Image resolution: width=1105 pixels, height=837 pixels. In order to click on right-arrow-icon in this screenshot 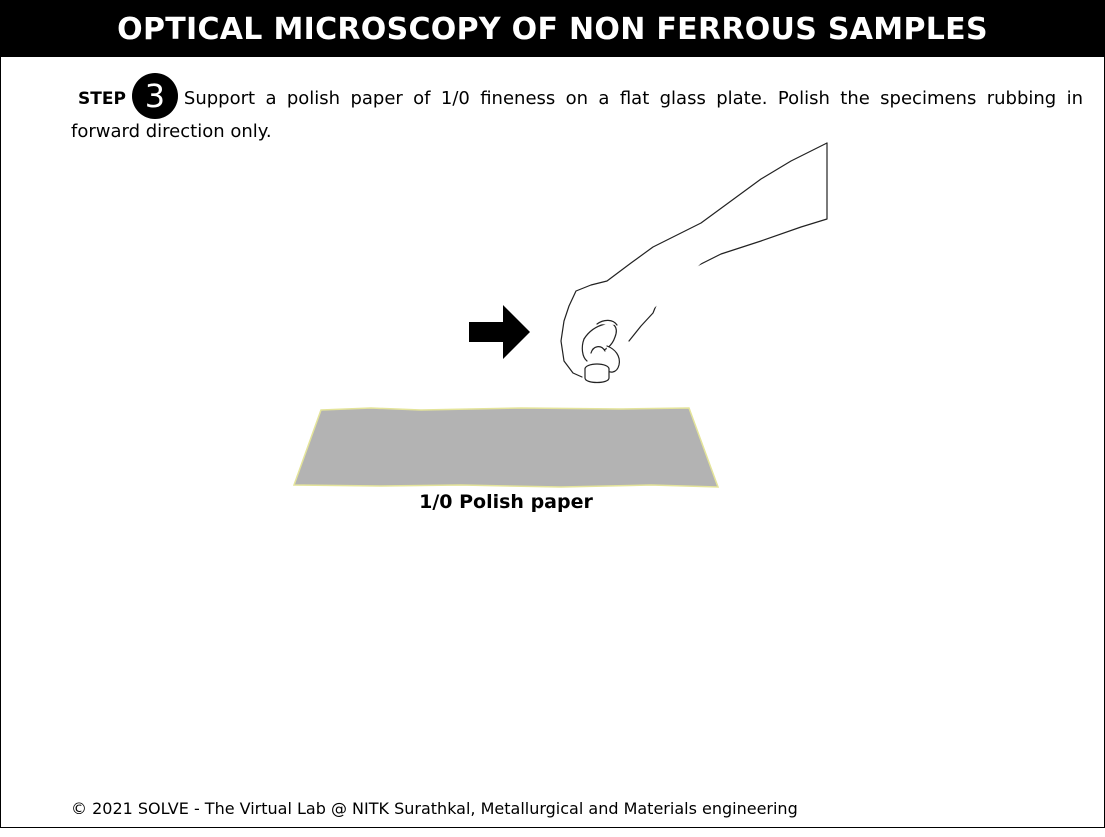, I will do `click(499, 332)`.